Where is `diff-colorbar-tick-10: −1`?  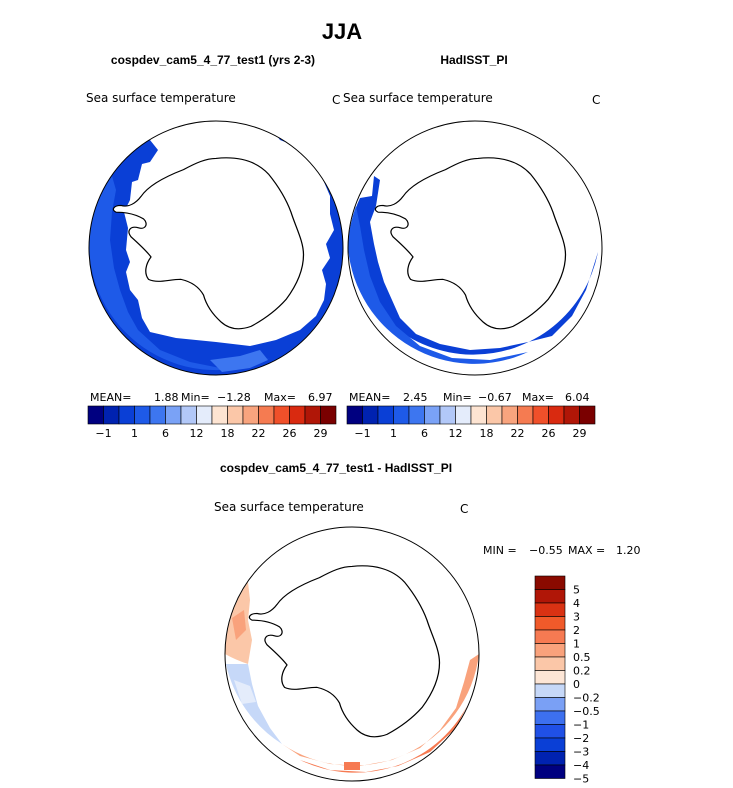
diff-colorbar-tick-10: −1 is located at coordinates (581, 725).